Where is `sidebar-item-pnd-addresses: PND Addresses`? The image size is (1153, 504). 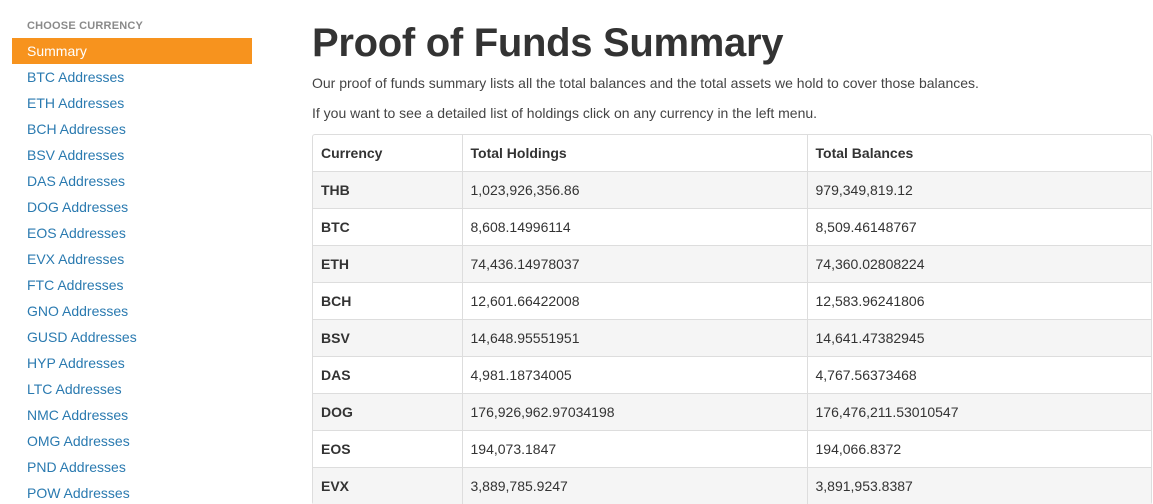 sidebar-item-pnd-addresses: PND Addresses is located at coordinates (76, 467).